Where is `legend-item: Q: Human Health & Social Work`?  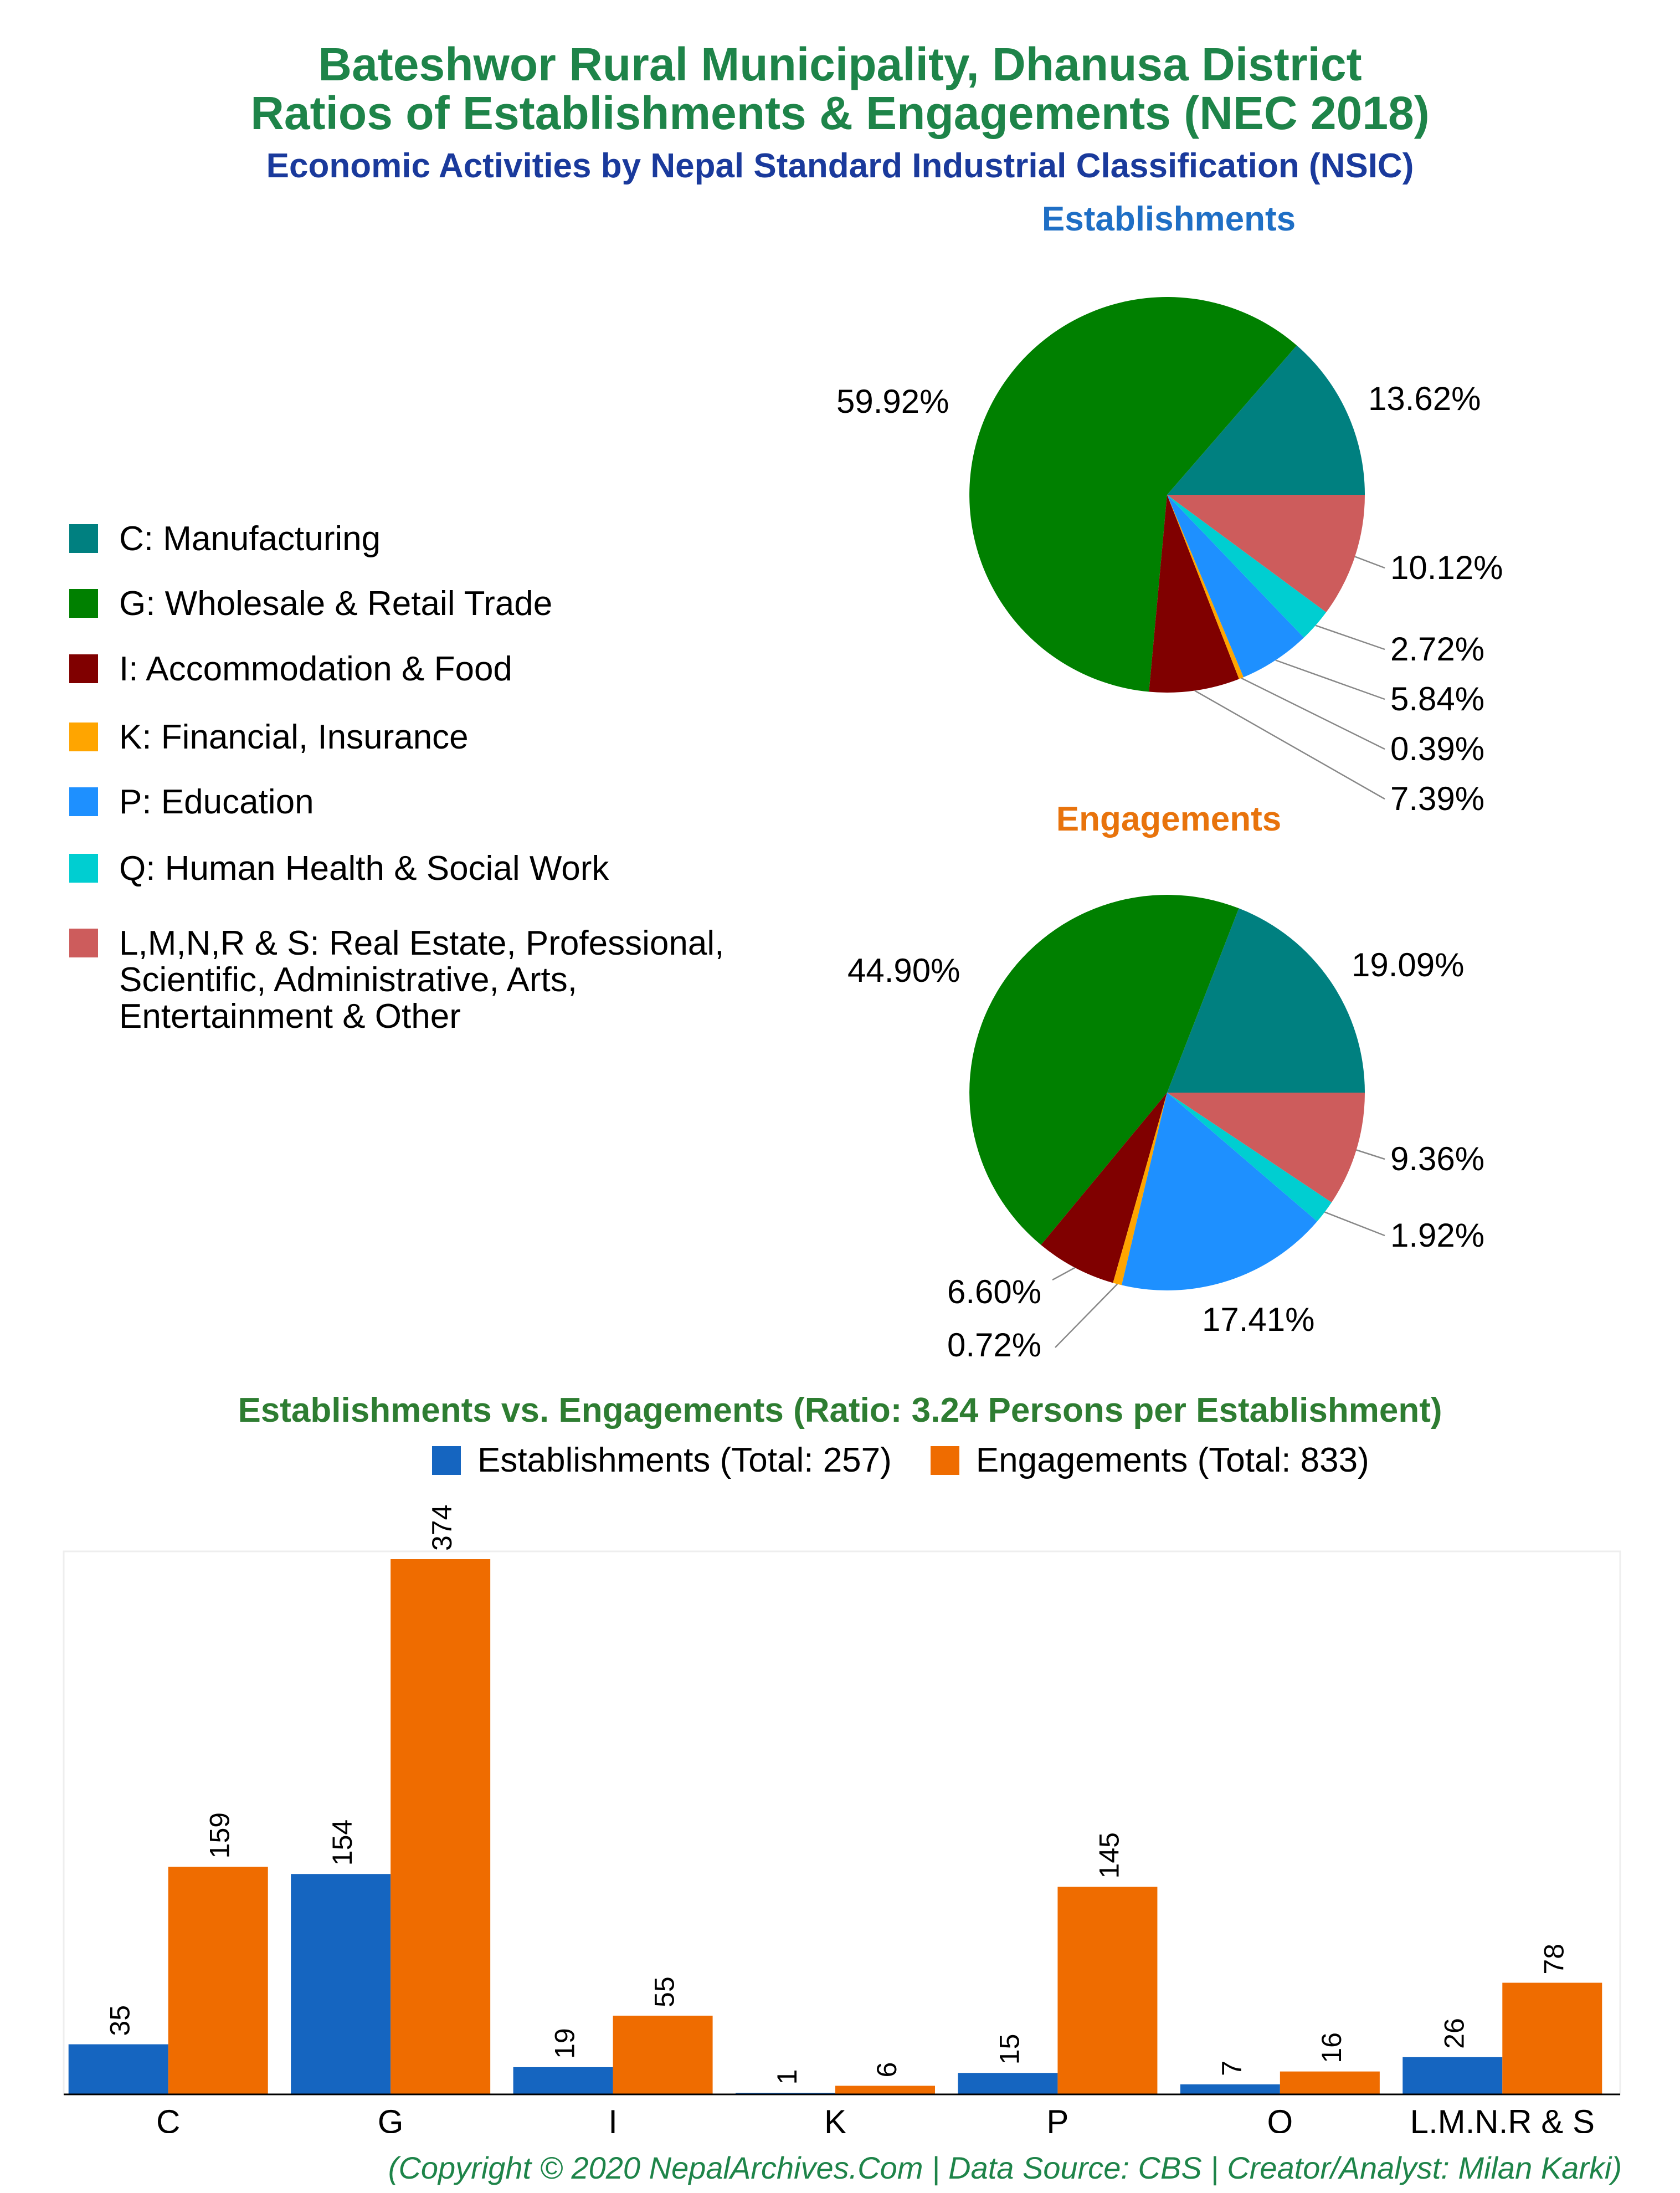 legend-item: Q: Human Health & Social Work is located at coordinates (339, 868).